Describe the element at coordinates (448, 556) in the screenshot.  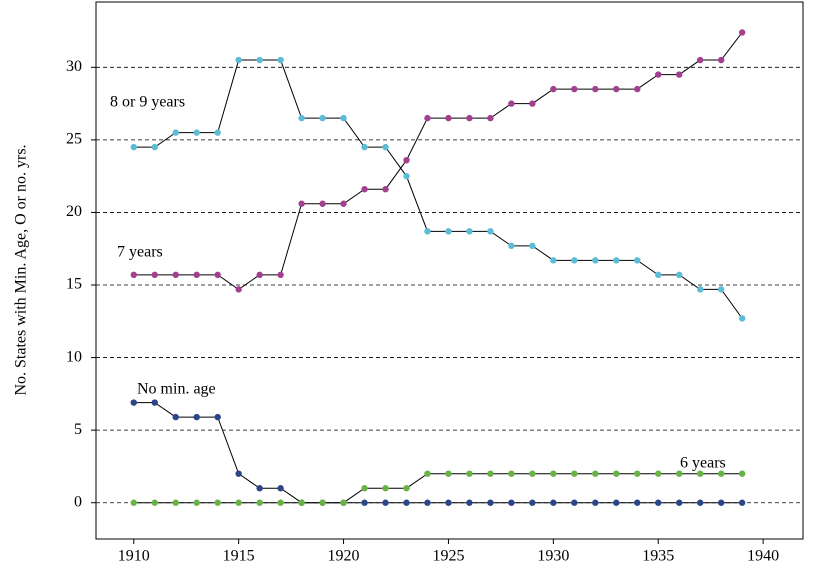
I see `x-tick-label: 1925` at that location.